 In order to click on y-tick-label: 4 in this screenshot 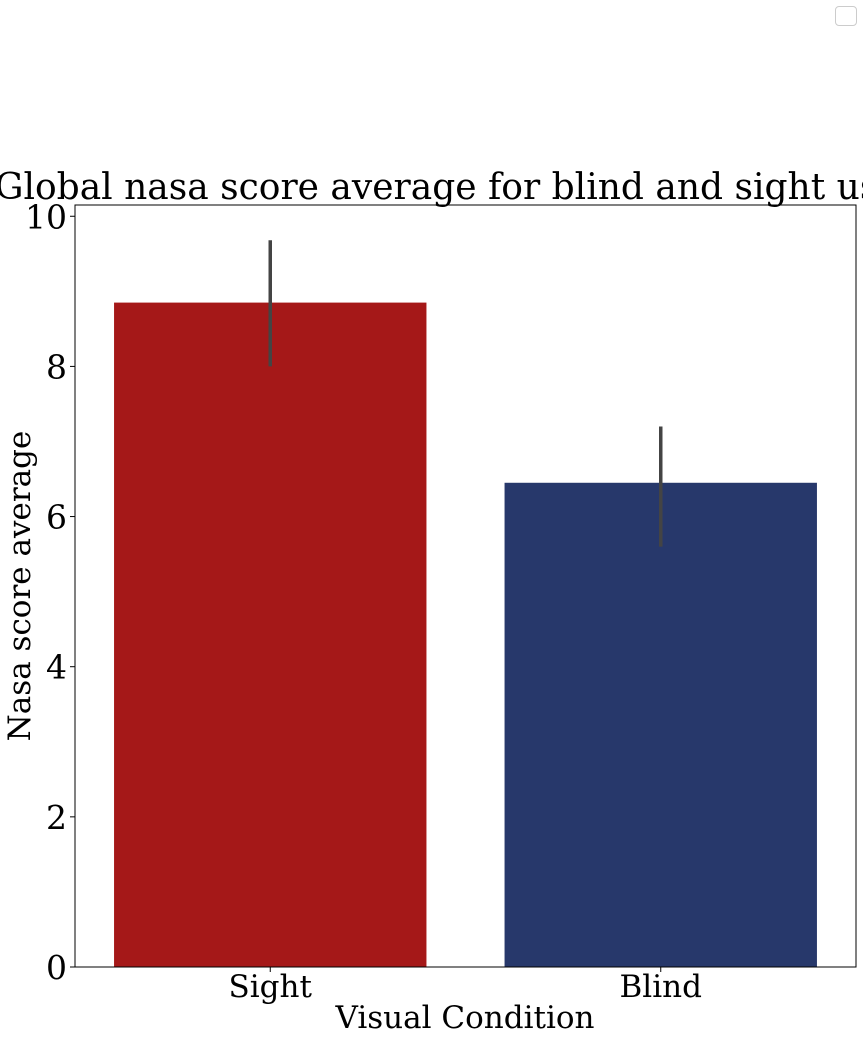, I will do `click(56, 667)`.